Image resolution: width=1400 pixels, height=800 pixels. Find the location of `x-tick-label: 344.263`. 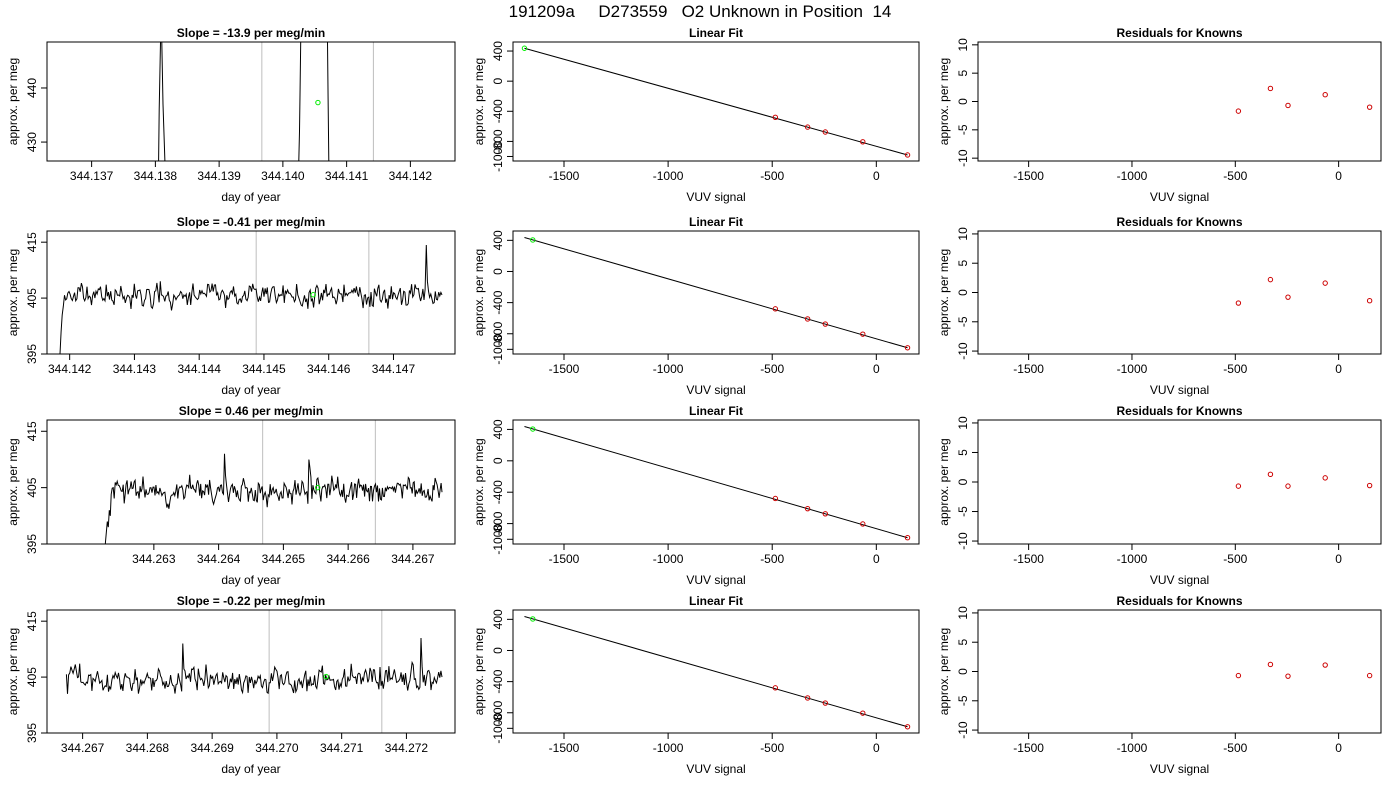

x-tick-label: 344.263 is located at coordinates (154, 559).